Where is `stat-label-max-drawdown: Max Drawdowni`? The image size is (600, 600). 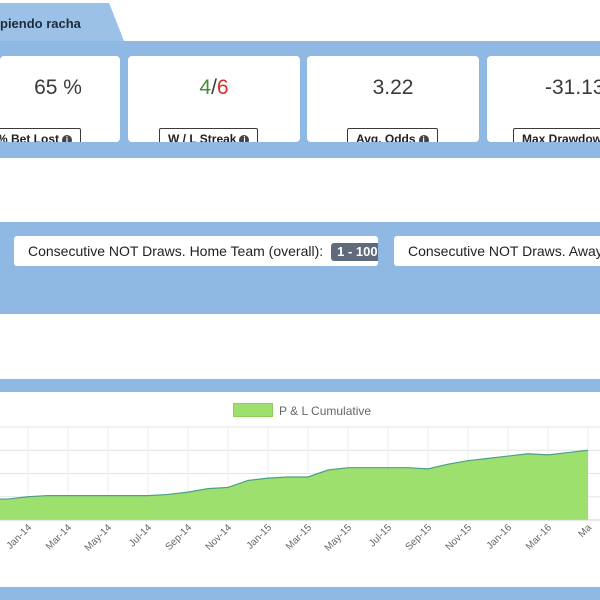
stat-label-max-drawdown: Max Drawdowni is located at coordinates (556, 135).